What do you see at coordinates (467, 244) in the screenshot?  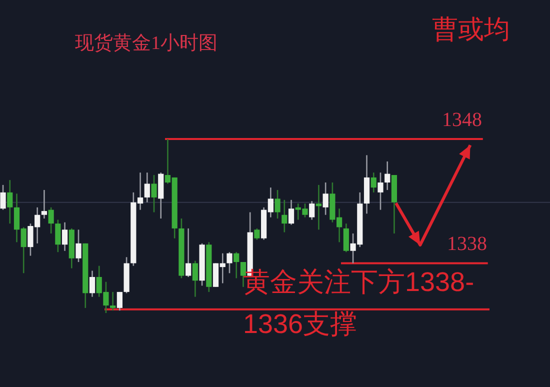 I see `text: 1338` at bounding box center [467, 244].